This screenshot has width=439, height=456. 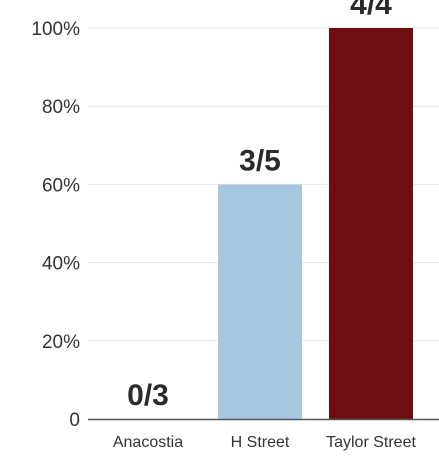 I want to click on y-tick-label: 40%, so click(x=61, y=264).